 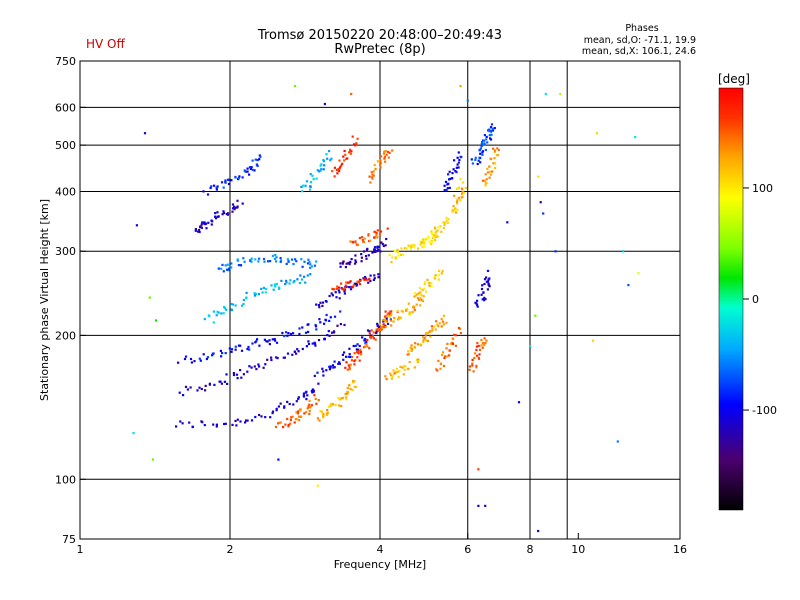 What do you see at coordinates (731, 299) in the screenshot?
I see `colorbar` at bounding box center [731, 299].